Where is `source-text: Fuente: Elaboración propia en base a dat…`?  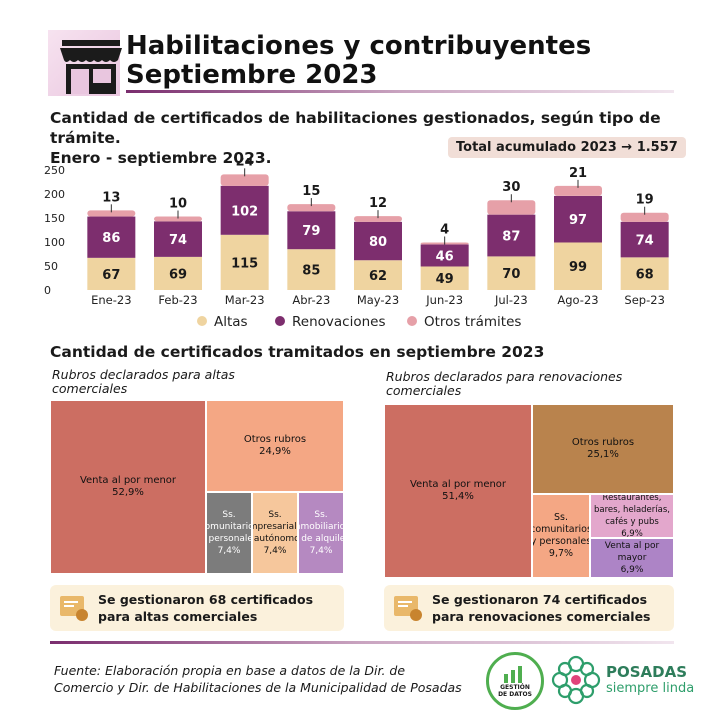
source-text: Fuente: Elaboración propia en base a dat… is located at coordinates (258, 679).